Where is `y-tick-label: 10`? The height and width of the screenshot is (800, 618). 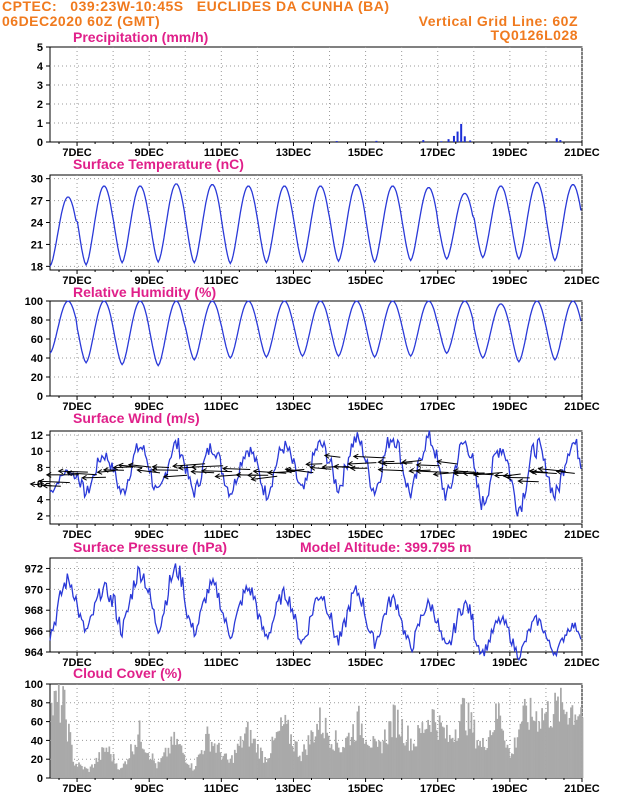 y-tick-label: 10 is located at coordinates (37, 452).